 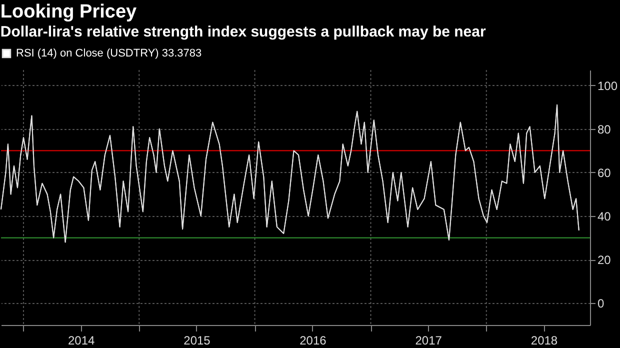 What do you see at coordinates (109, 54) in the screenshot?
I see `legend-label: RSI (14) on Close (USDTRY) 33.3783` at bounding box center [109, 54].